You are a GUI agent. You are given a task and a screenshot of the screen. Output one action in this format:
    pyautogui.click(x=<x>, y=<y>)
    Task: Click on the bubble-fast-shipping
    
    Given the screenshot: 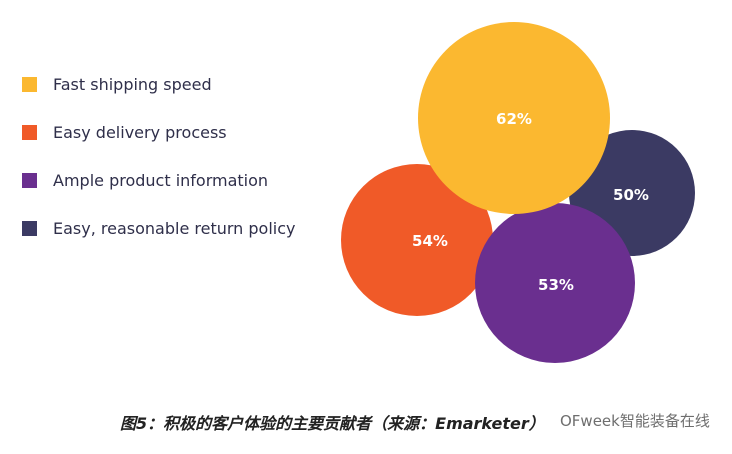 What is the action you would take?
    pyautogui.click(x=514, y=118)
    